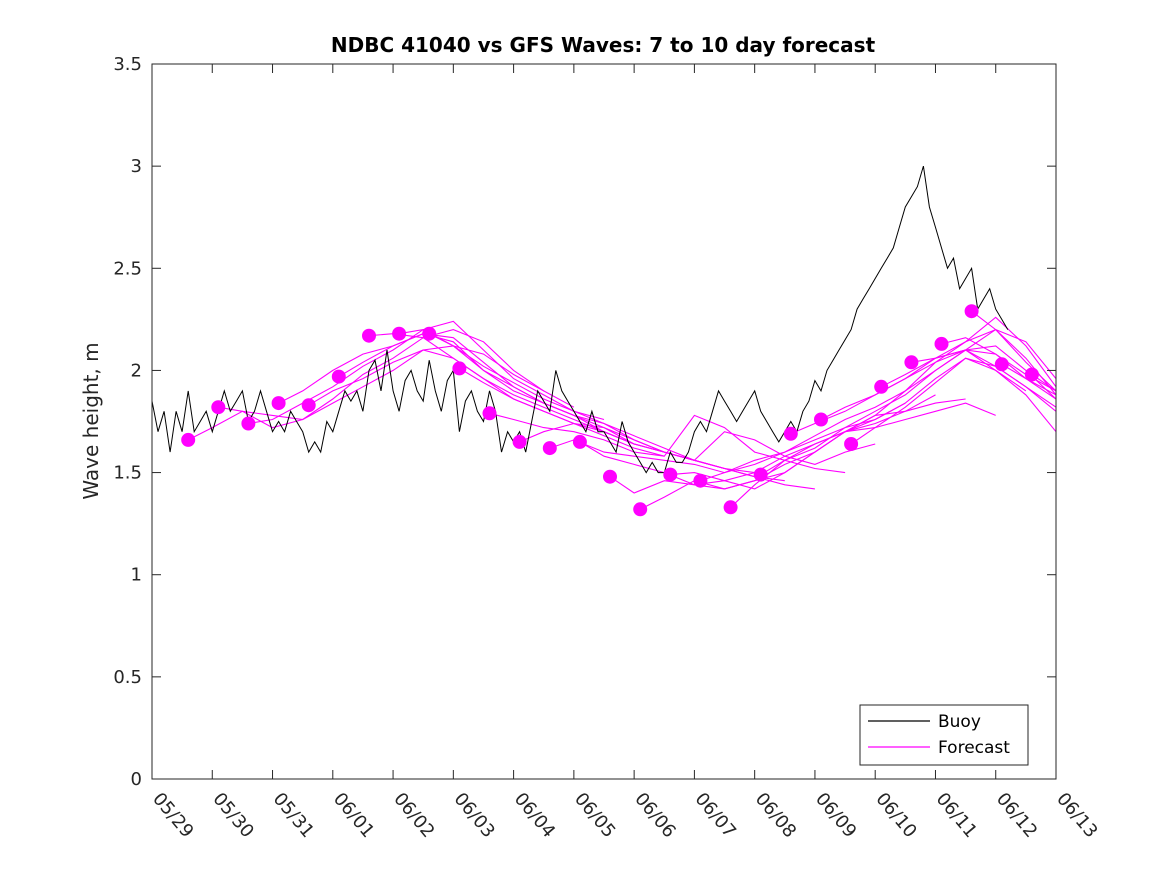 The height and width of the screenshot is (875, 1167). Describe the element at coordinates (353, 815) in the screenshot. I see `x-tick-label-3: 06/01` at that location.